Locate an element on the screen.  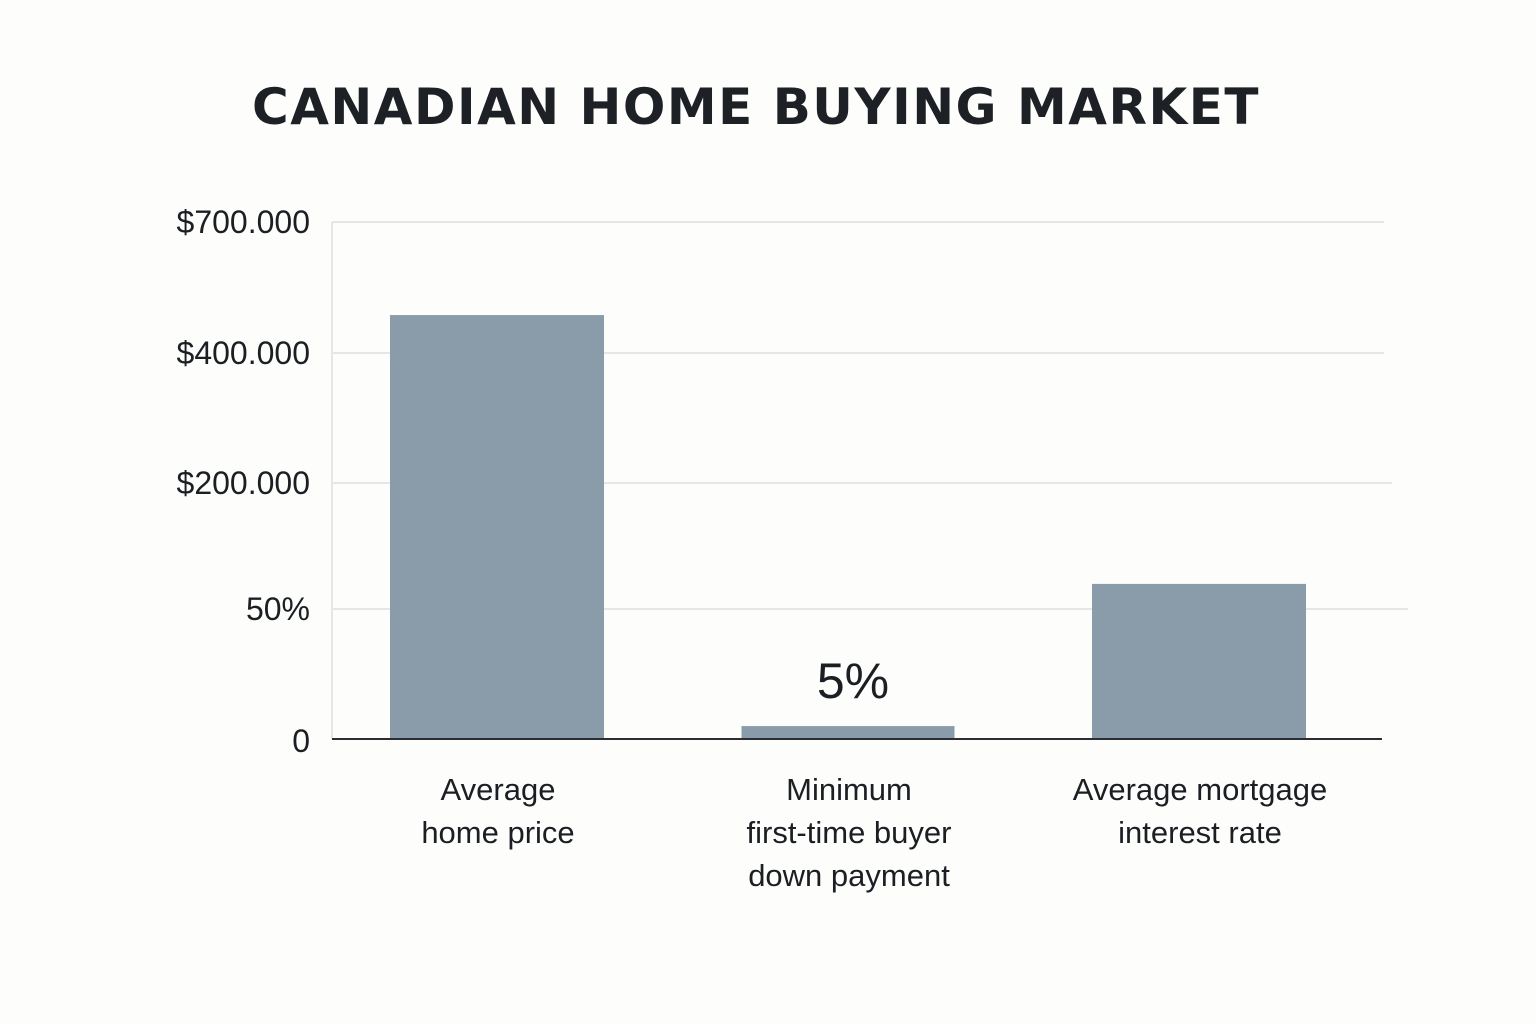
y-tick-label: $200.000 is located at coordinates (243, 483).